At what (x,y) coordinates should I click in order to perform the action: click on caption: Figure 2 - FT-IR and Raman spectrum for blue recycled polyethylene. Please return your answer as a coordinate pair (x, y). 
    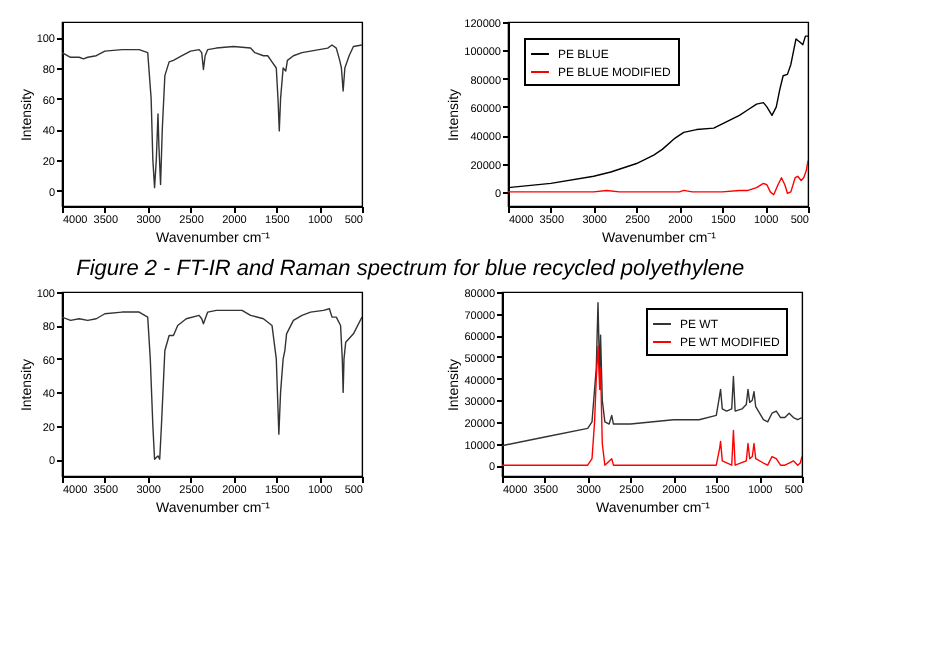
    Looking at the image, I should click on (410, 269).